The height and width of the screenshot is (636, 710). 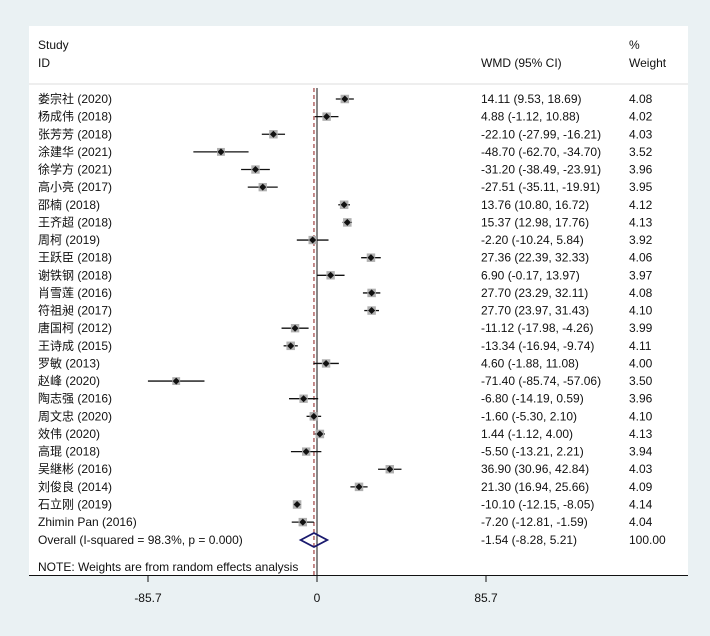 I want to click on weight-text: 4.13, so click(x=641, y=434).